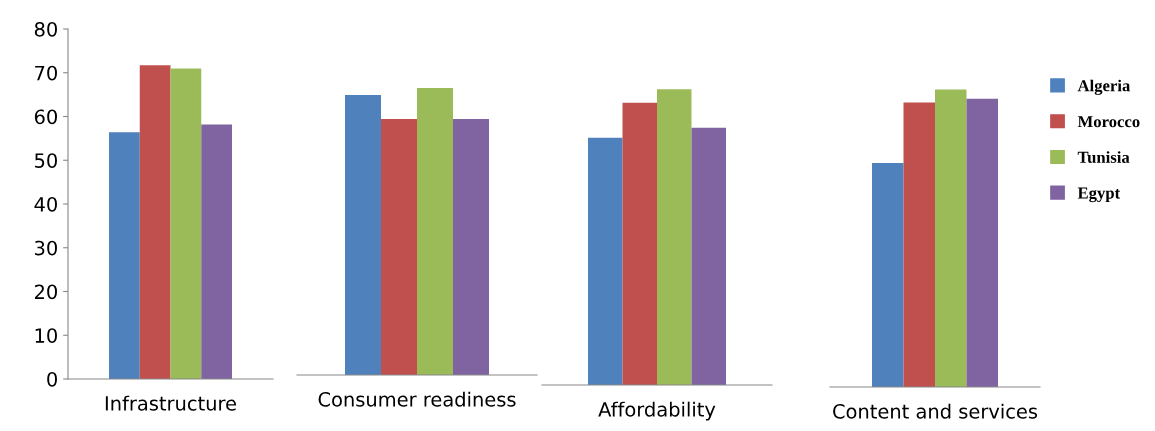  Describe the element at coordinates (1104, 87) in the screenshot. I see `legend-label: Algeria` at that location.